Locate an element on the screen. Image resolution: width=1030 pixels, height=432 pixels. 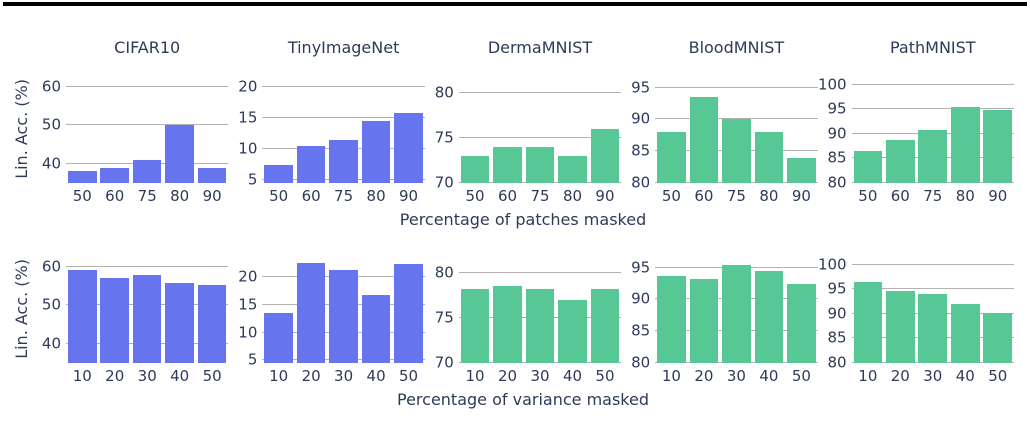
subplot-cifar10-variance: 40 50 60 10 20 30 40 50 is located at coordinates (130, 320).